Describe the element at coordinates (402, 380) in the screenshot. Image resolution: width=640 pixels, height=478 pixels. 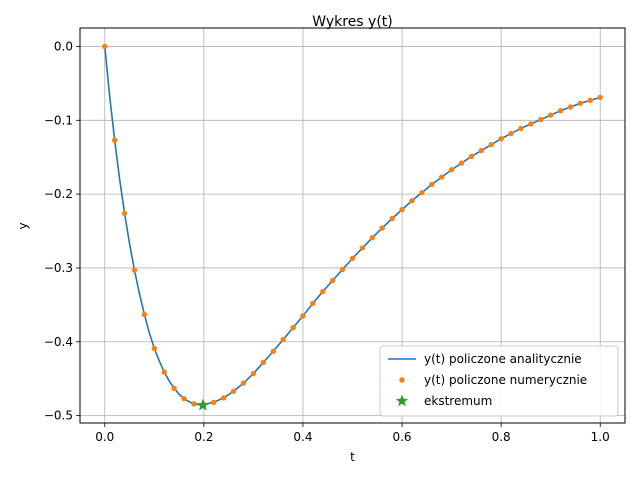
I see `legend-swatch-dot` at that location.